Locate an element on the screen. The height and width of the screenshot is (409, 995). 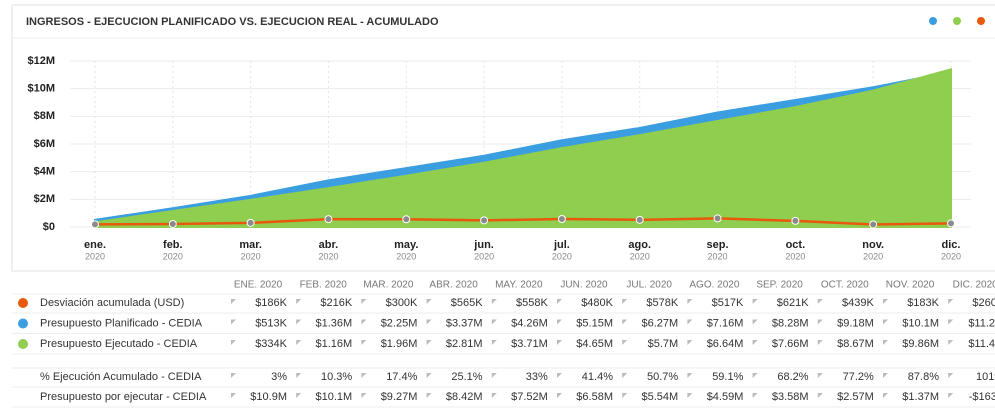
table-cell: 50.7% is located at coordinates (662, 377).